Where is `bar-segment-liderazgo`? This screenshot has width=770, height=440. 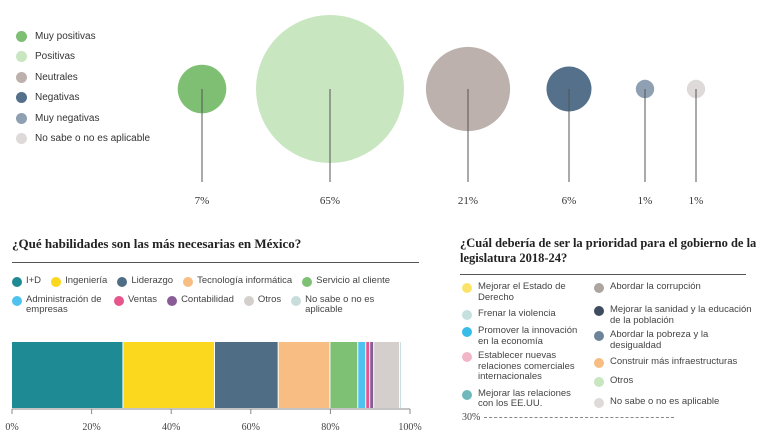 bar-segment-liderazgo is located at coordinates (246, 375).